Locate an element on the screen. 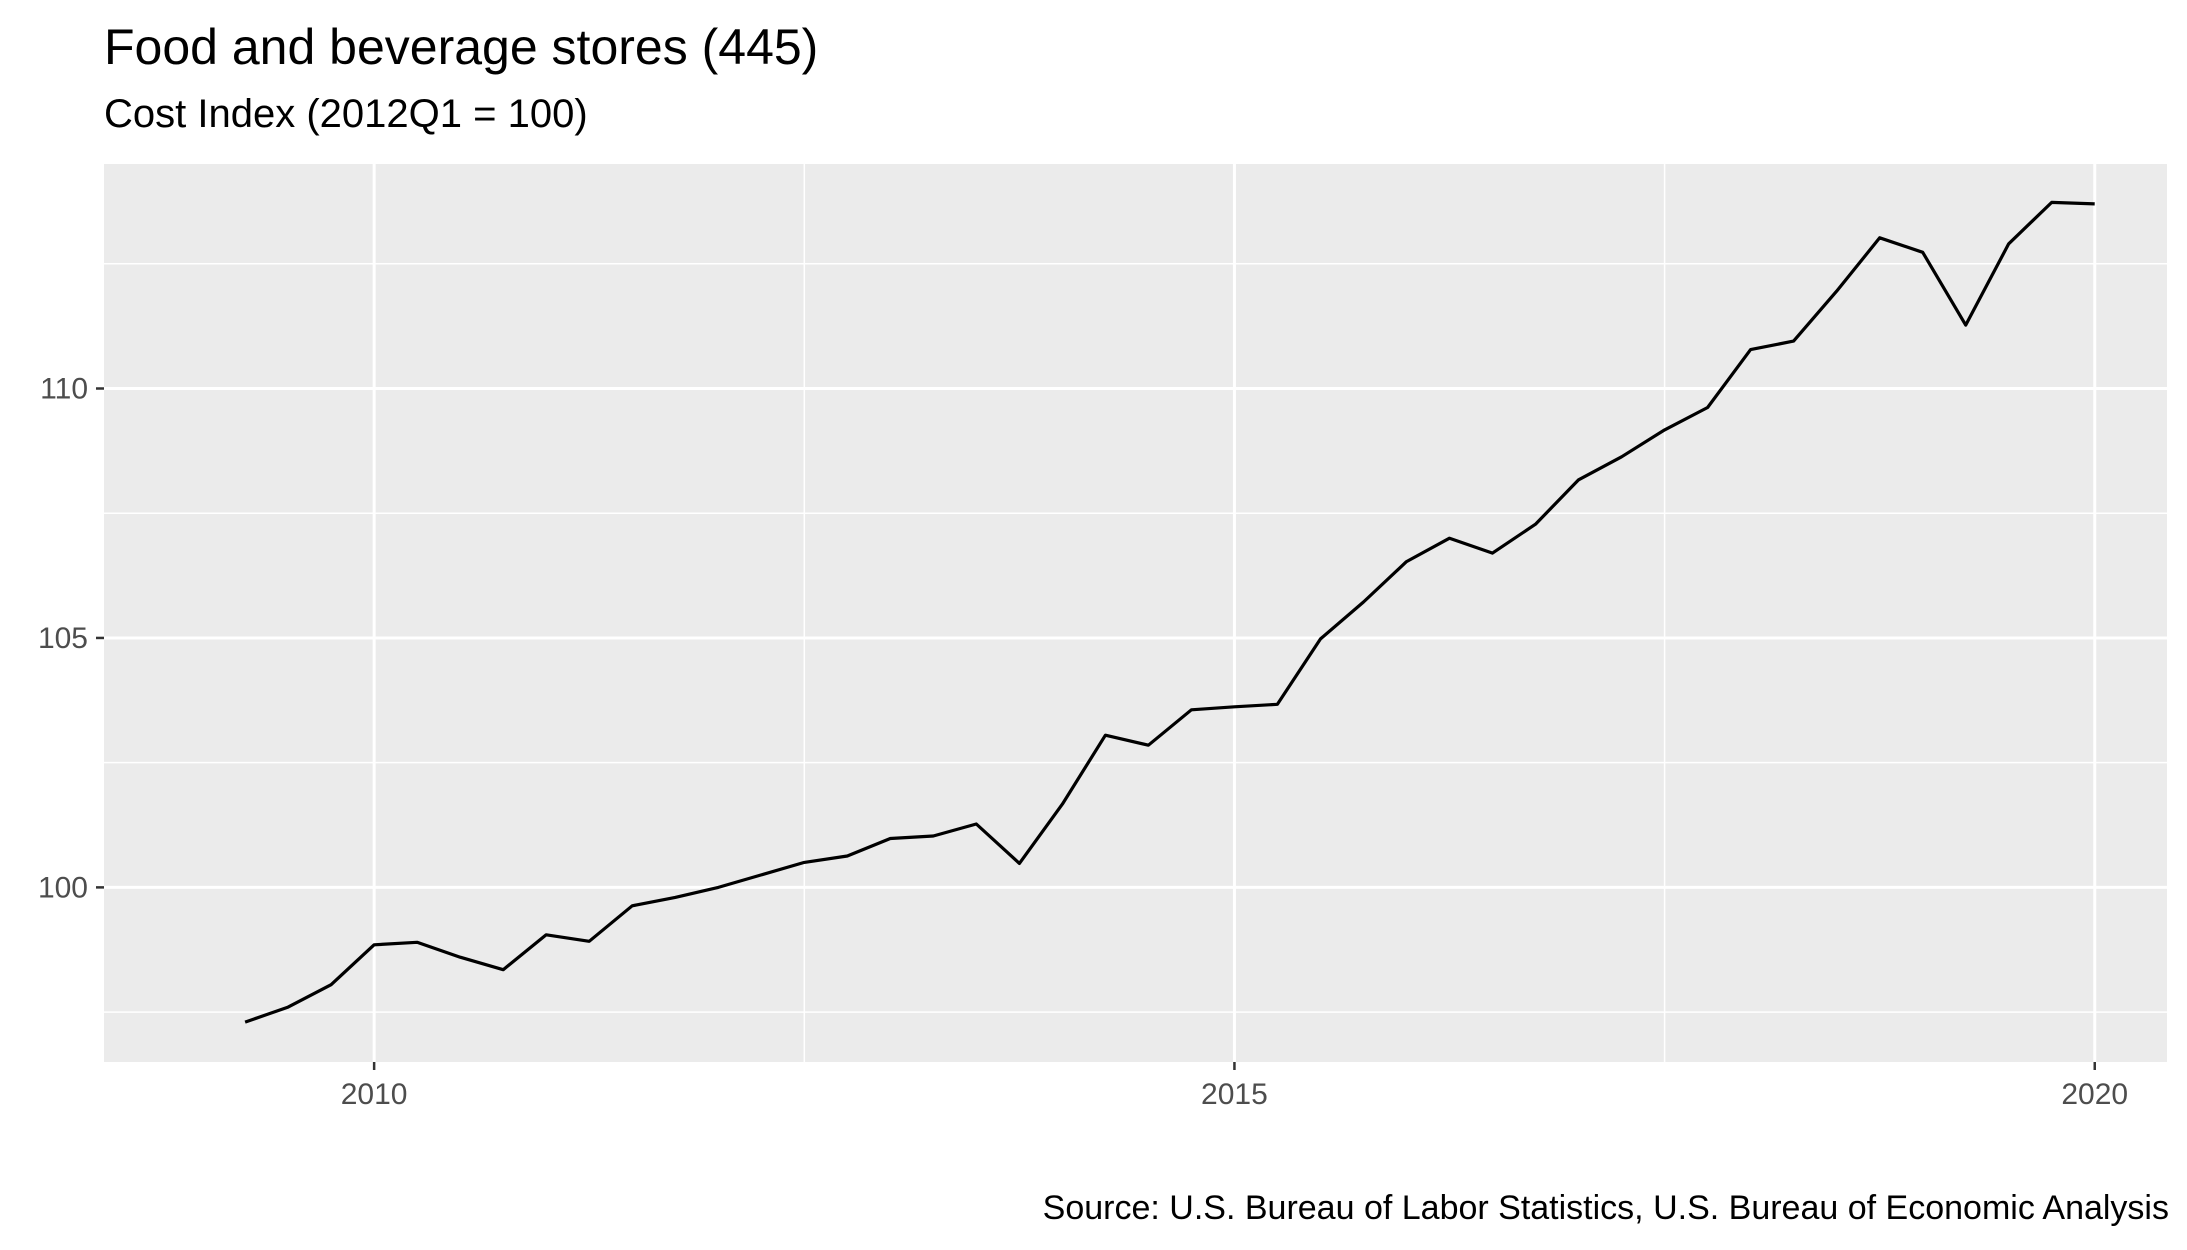 Image resolution: width=2187 pixels, height=1250 pixels. y-tick-label: 105 is located at coordinates (63, 638).